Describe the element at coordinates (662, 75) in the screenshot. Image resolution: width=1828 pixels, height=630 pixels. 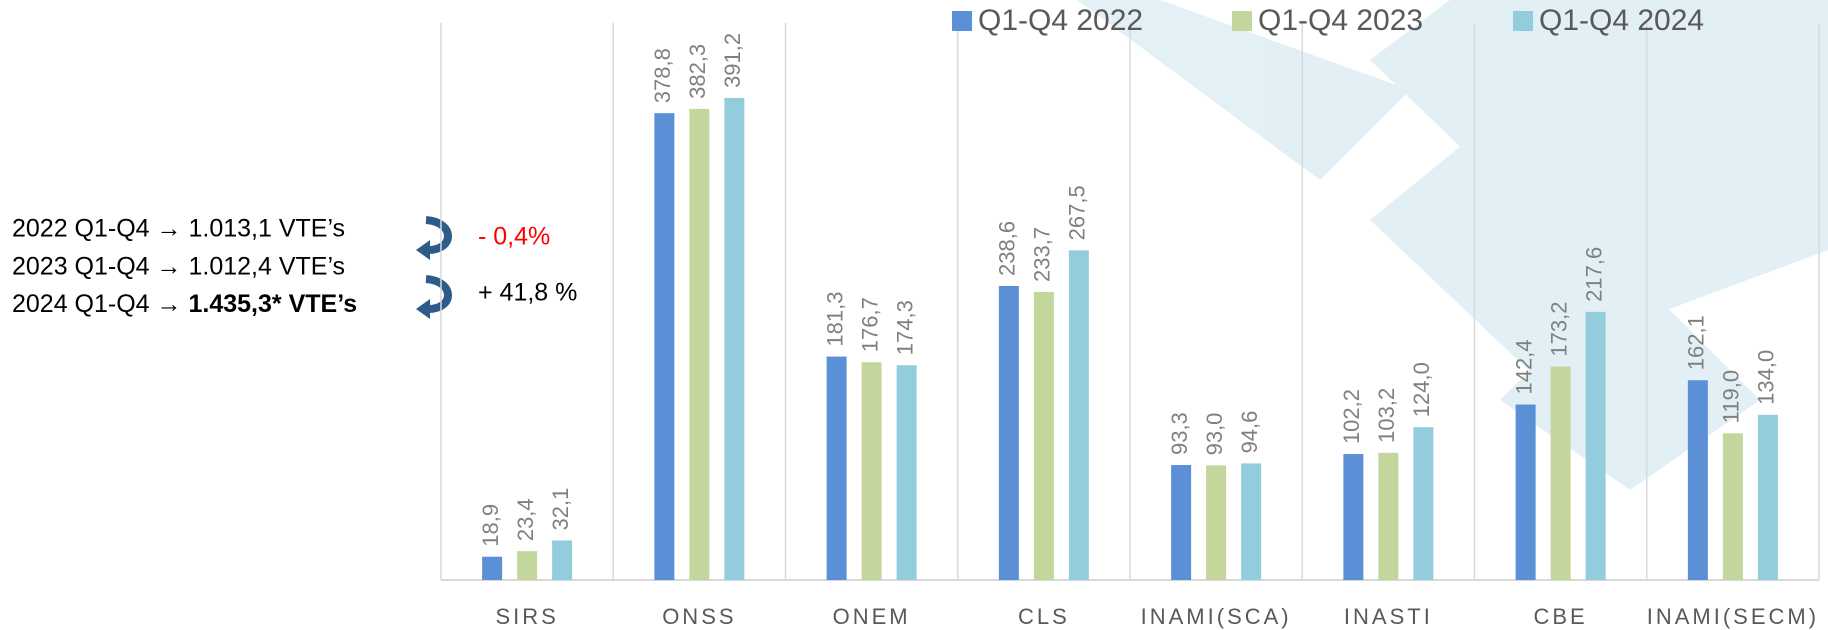
I see `data-label: 378,8` at that location.